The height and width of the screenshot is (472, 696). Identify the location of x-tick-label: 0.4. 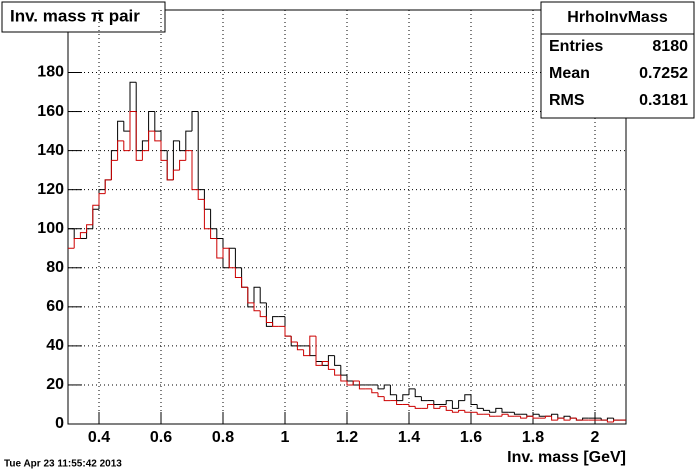
(99, 437).